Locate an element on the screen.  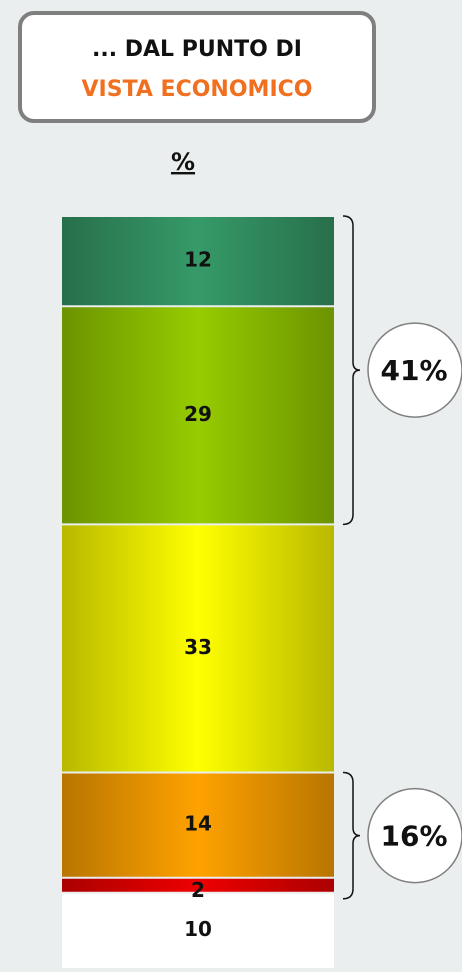
value-label: 29 is located at coordinates (198, 414).